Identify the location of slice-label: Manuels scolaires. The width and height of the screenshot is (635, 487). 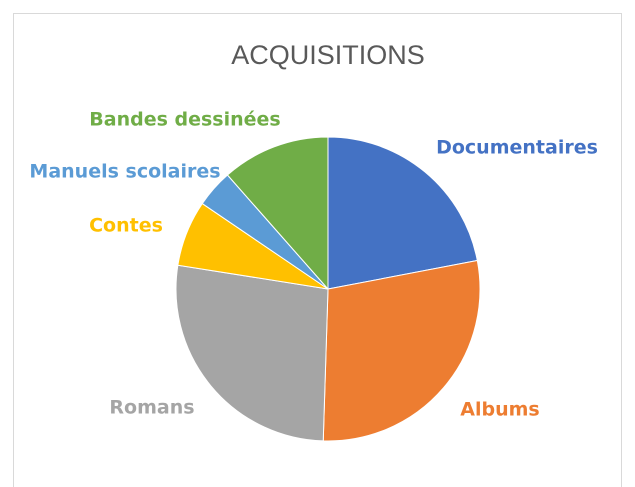
(124, 172).